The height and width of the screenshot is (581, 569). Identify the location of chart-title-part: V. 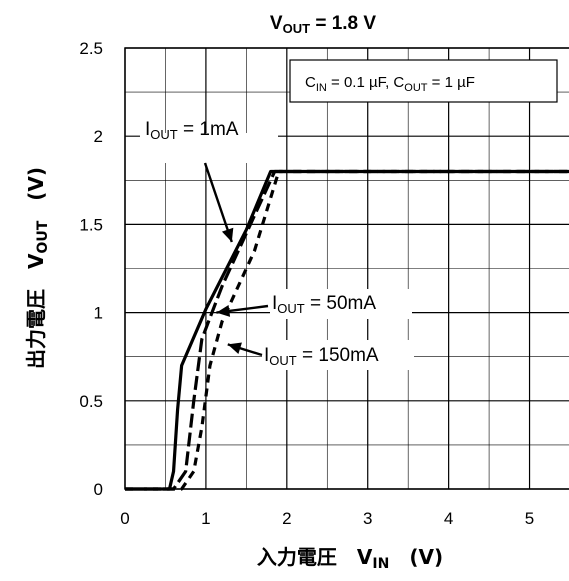
(276, 23).